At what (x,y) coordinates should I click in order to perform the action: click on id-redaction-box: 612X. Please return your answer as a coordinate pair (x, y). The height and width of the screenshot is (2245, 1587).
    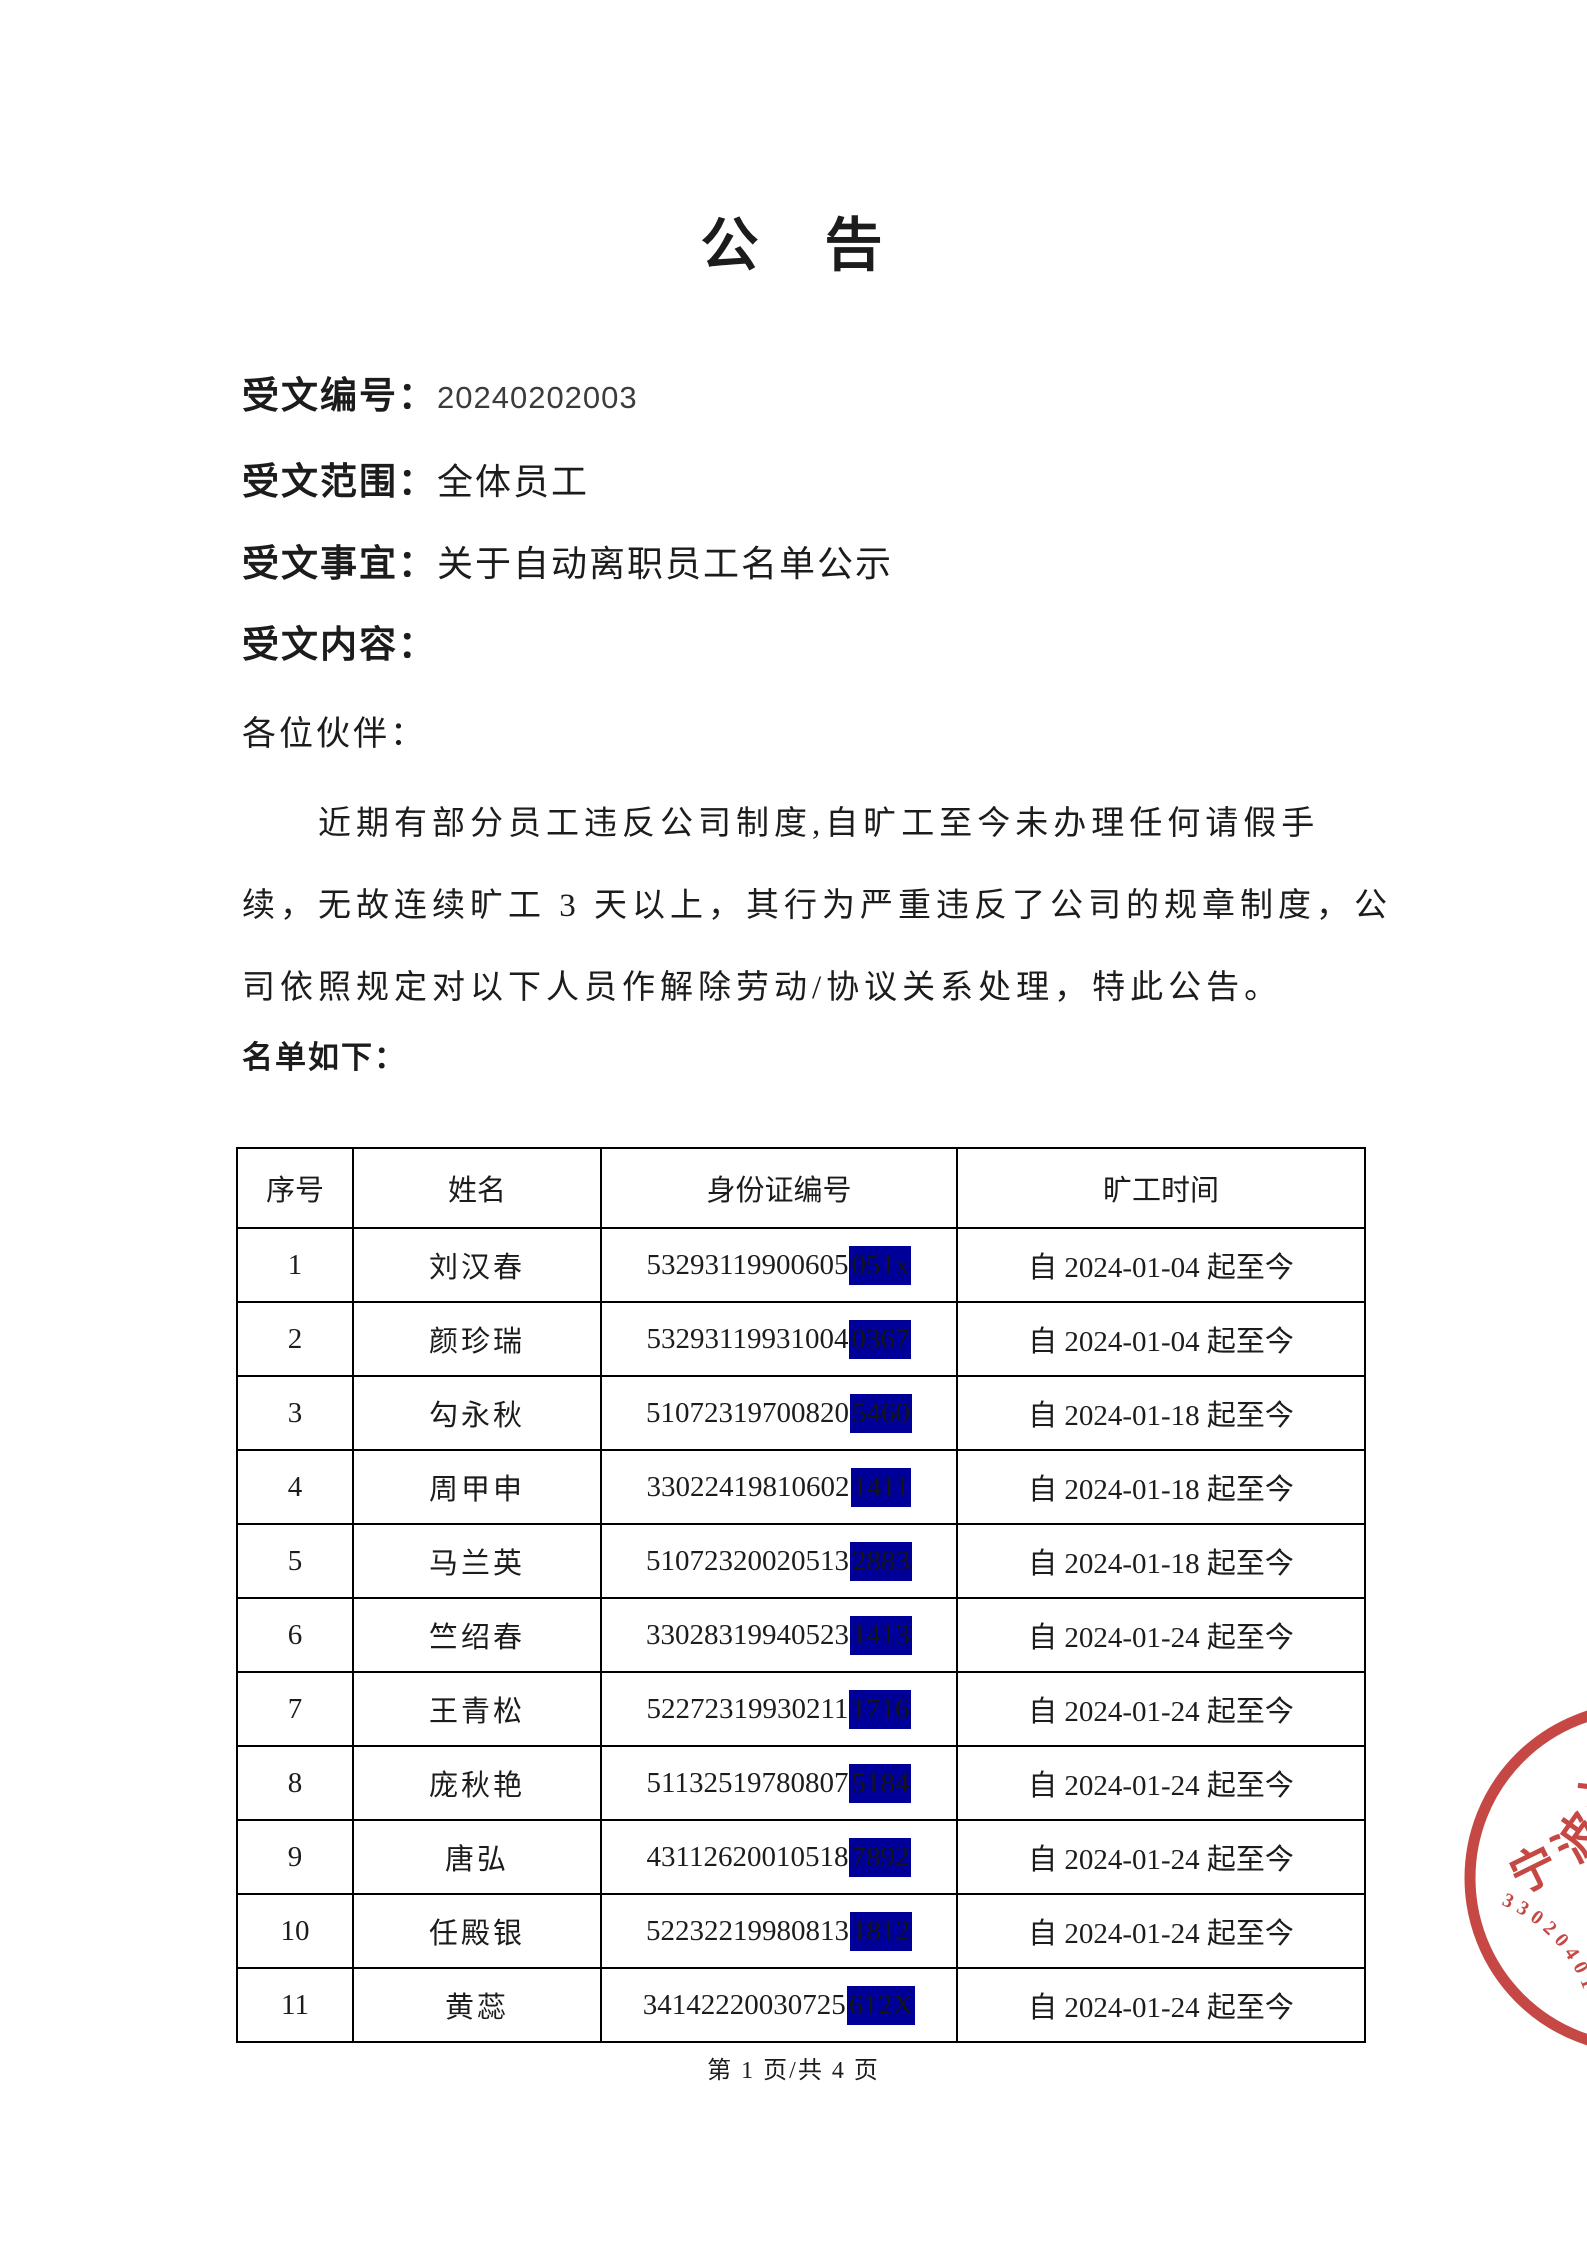
    Looking at the image, I should click on (881, 2005).